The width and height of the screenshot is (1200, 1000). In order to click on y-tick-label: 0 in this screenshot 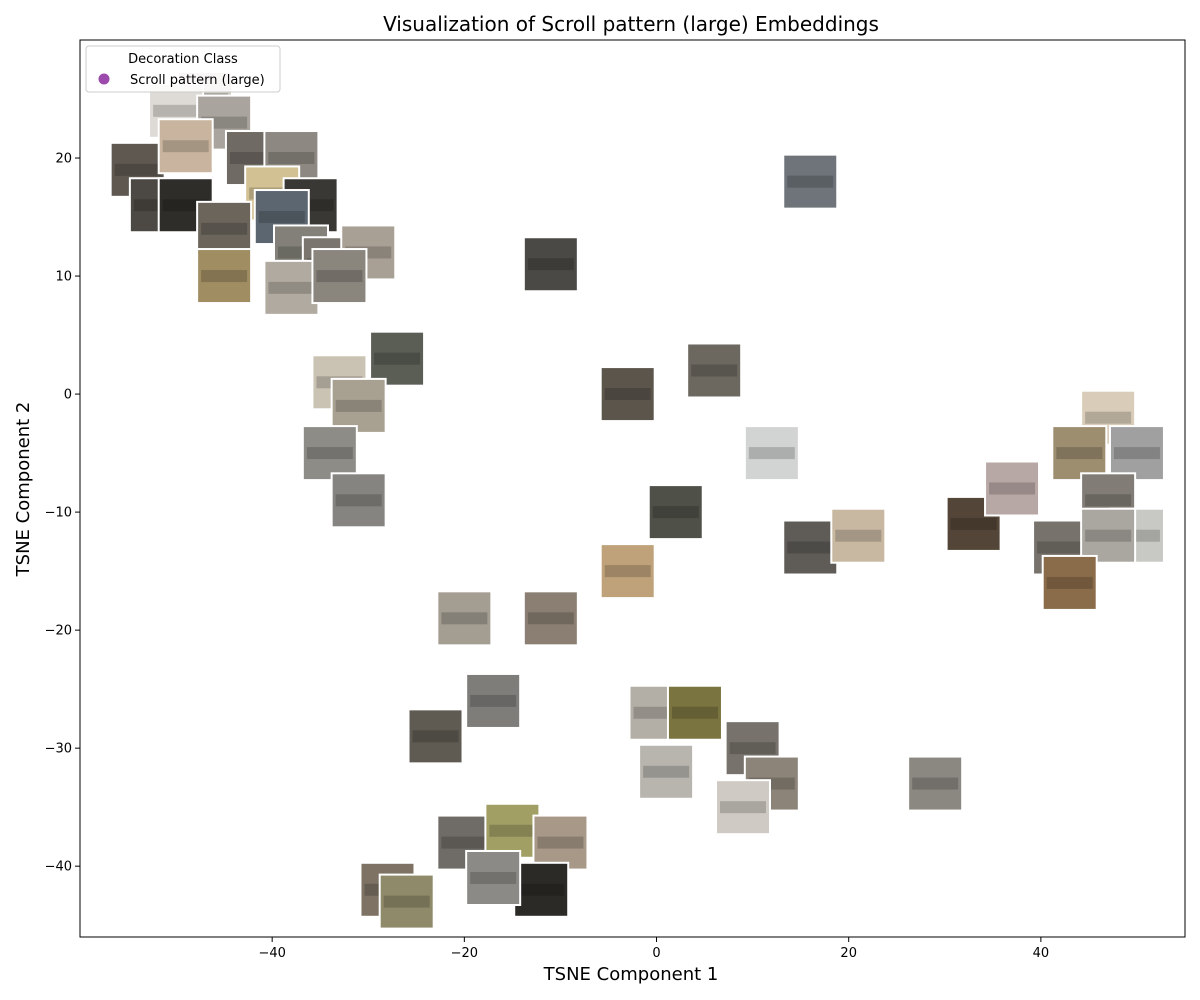, I will do `click(68, 395)`.